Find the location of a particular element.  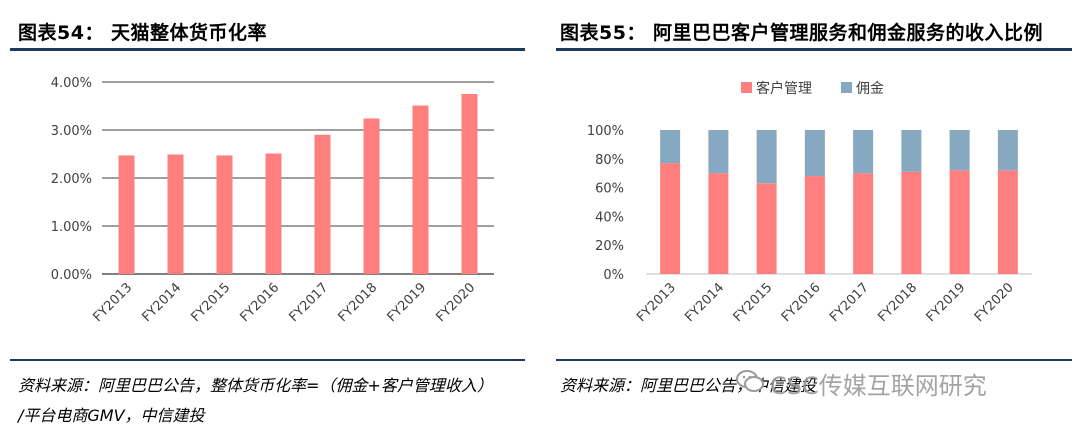

y-tick-label: 20% is located at coordinates (609, 246).